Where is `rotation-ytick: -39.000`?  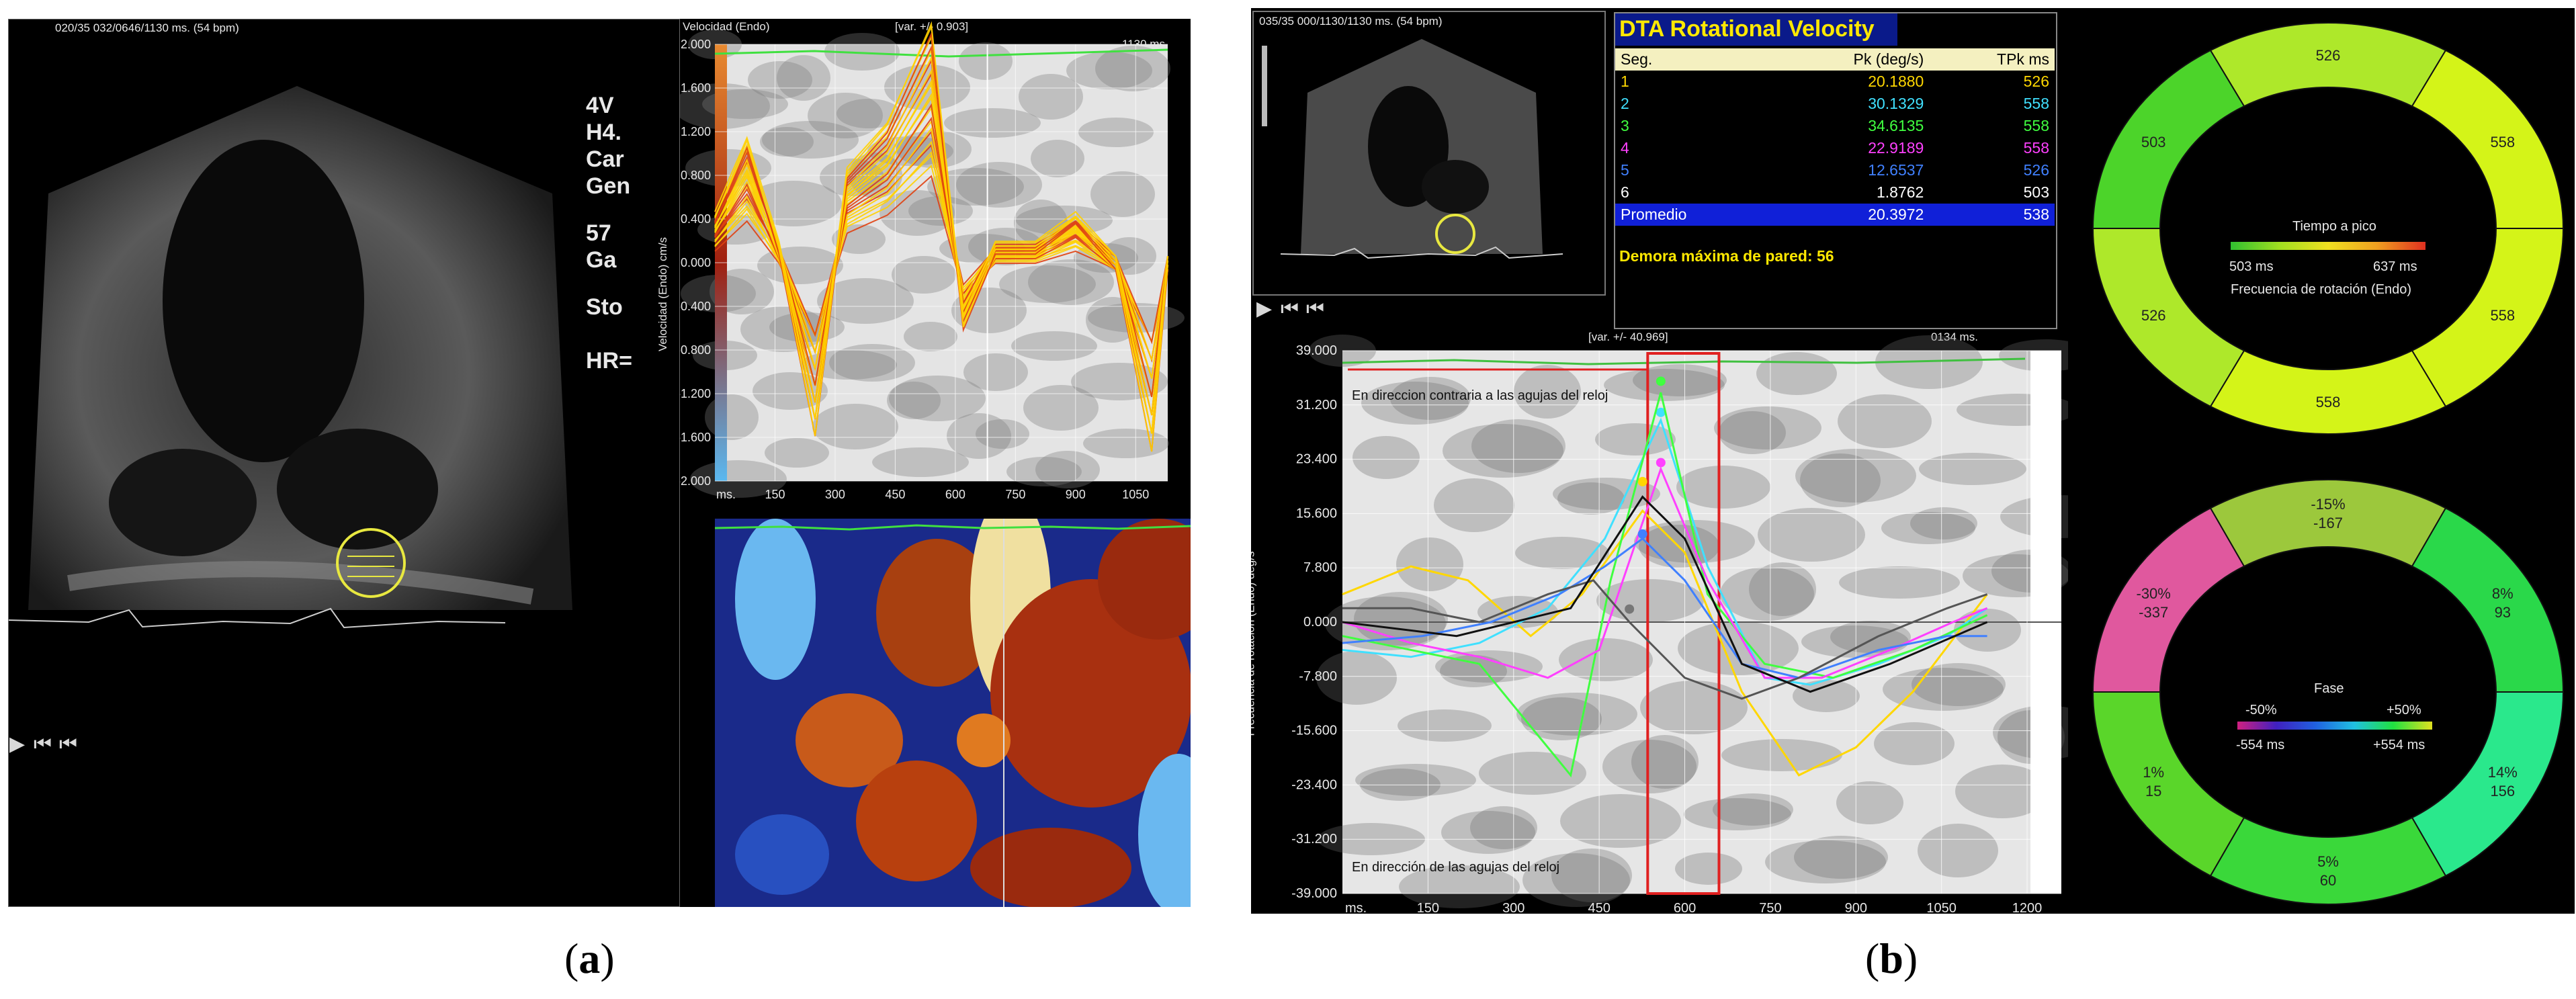 rotation-ytick: -39.000 is located at coordinates (1314, 893).